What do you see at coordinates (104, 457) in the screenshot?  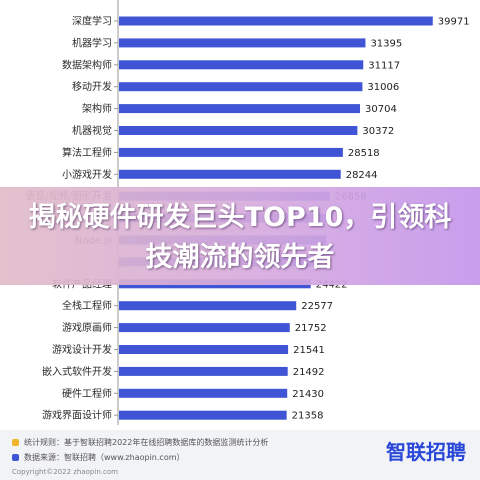 I see `data-source-text: 数据来源：智联招聘（www.zhaopin.com）` at bounding box center [104, 457].